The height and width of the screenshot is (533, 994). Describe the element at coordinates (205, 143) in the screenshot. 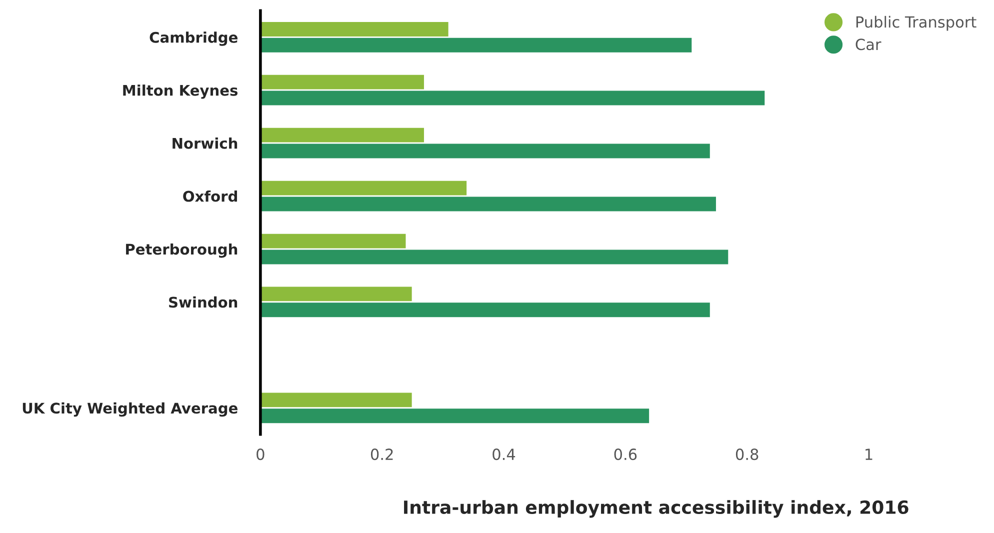

I see `y-tick-label: Norwich` at that location.